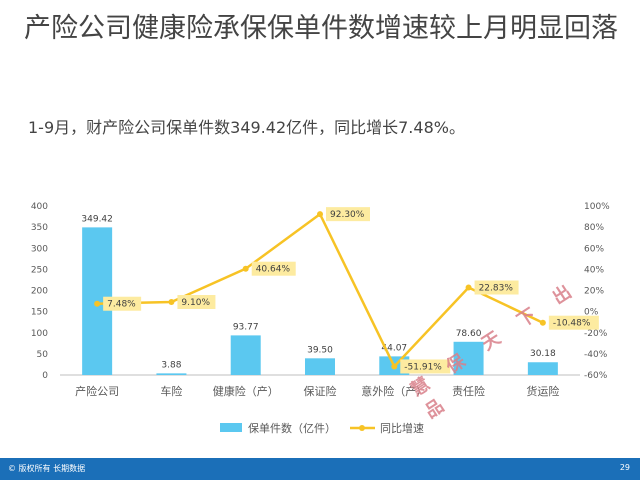 The width and height of the screenshot is (640, 480). I want to click on y-right-tick-label: 60%, so click(594, 249).